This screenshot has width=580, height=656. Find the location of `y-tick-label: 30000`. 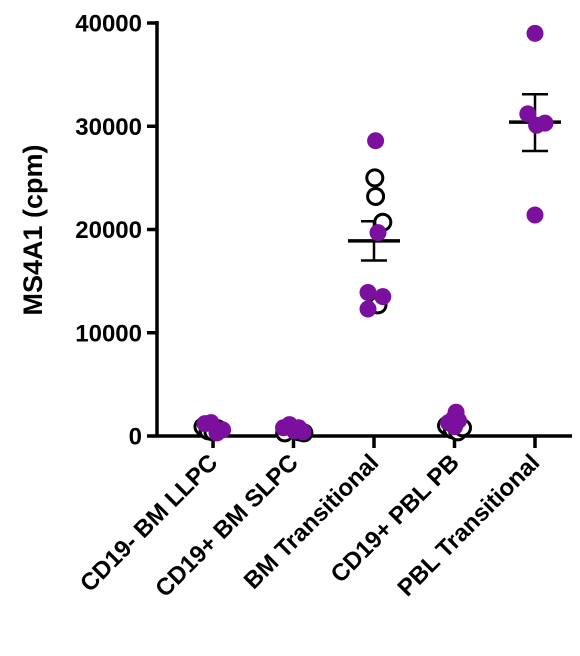

y-tick-label: 30000 is located at coordinates (108, 127).